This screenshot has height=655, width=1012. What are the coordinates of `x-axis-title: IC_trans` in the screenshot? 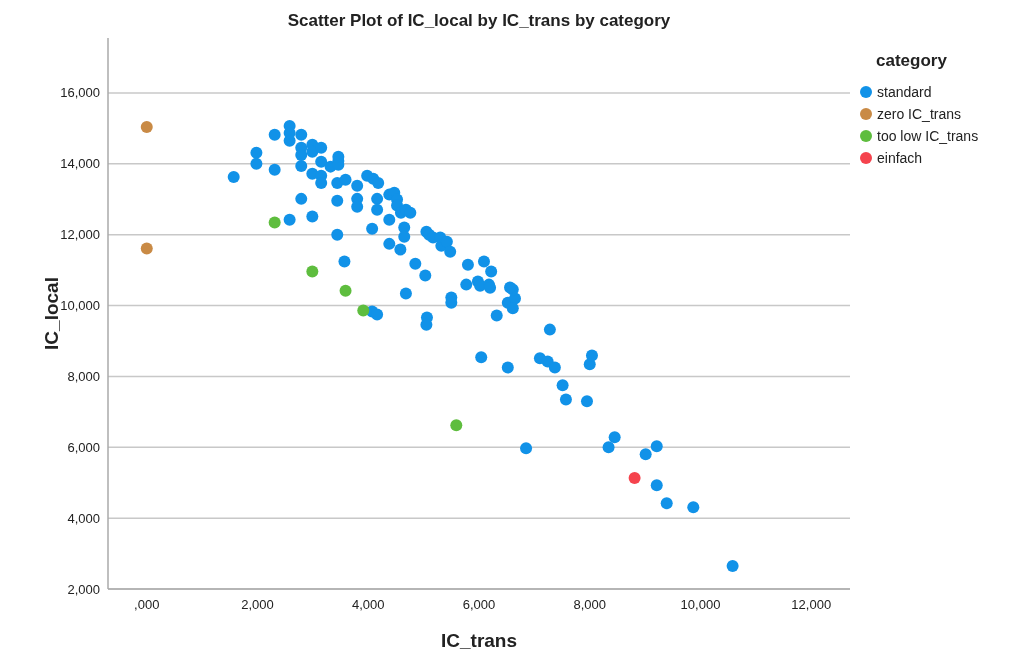 It's located at (479, 640).